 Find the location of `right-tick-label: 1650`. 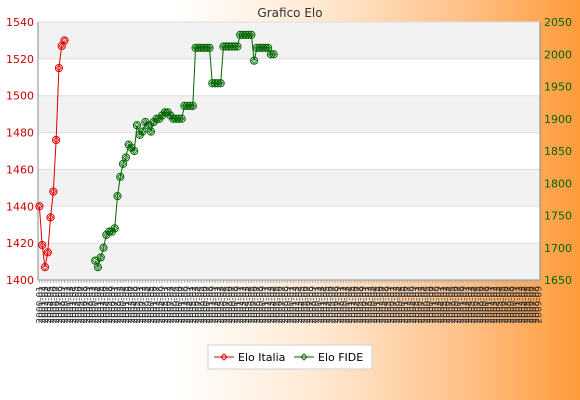

right-tick-label: 1650 is located at coordinates (558, 280).